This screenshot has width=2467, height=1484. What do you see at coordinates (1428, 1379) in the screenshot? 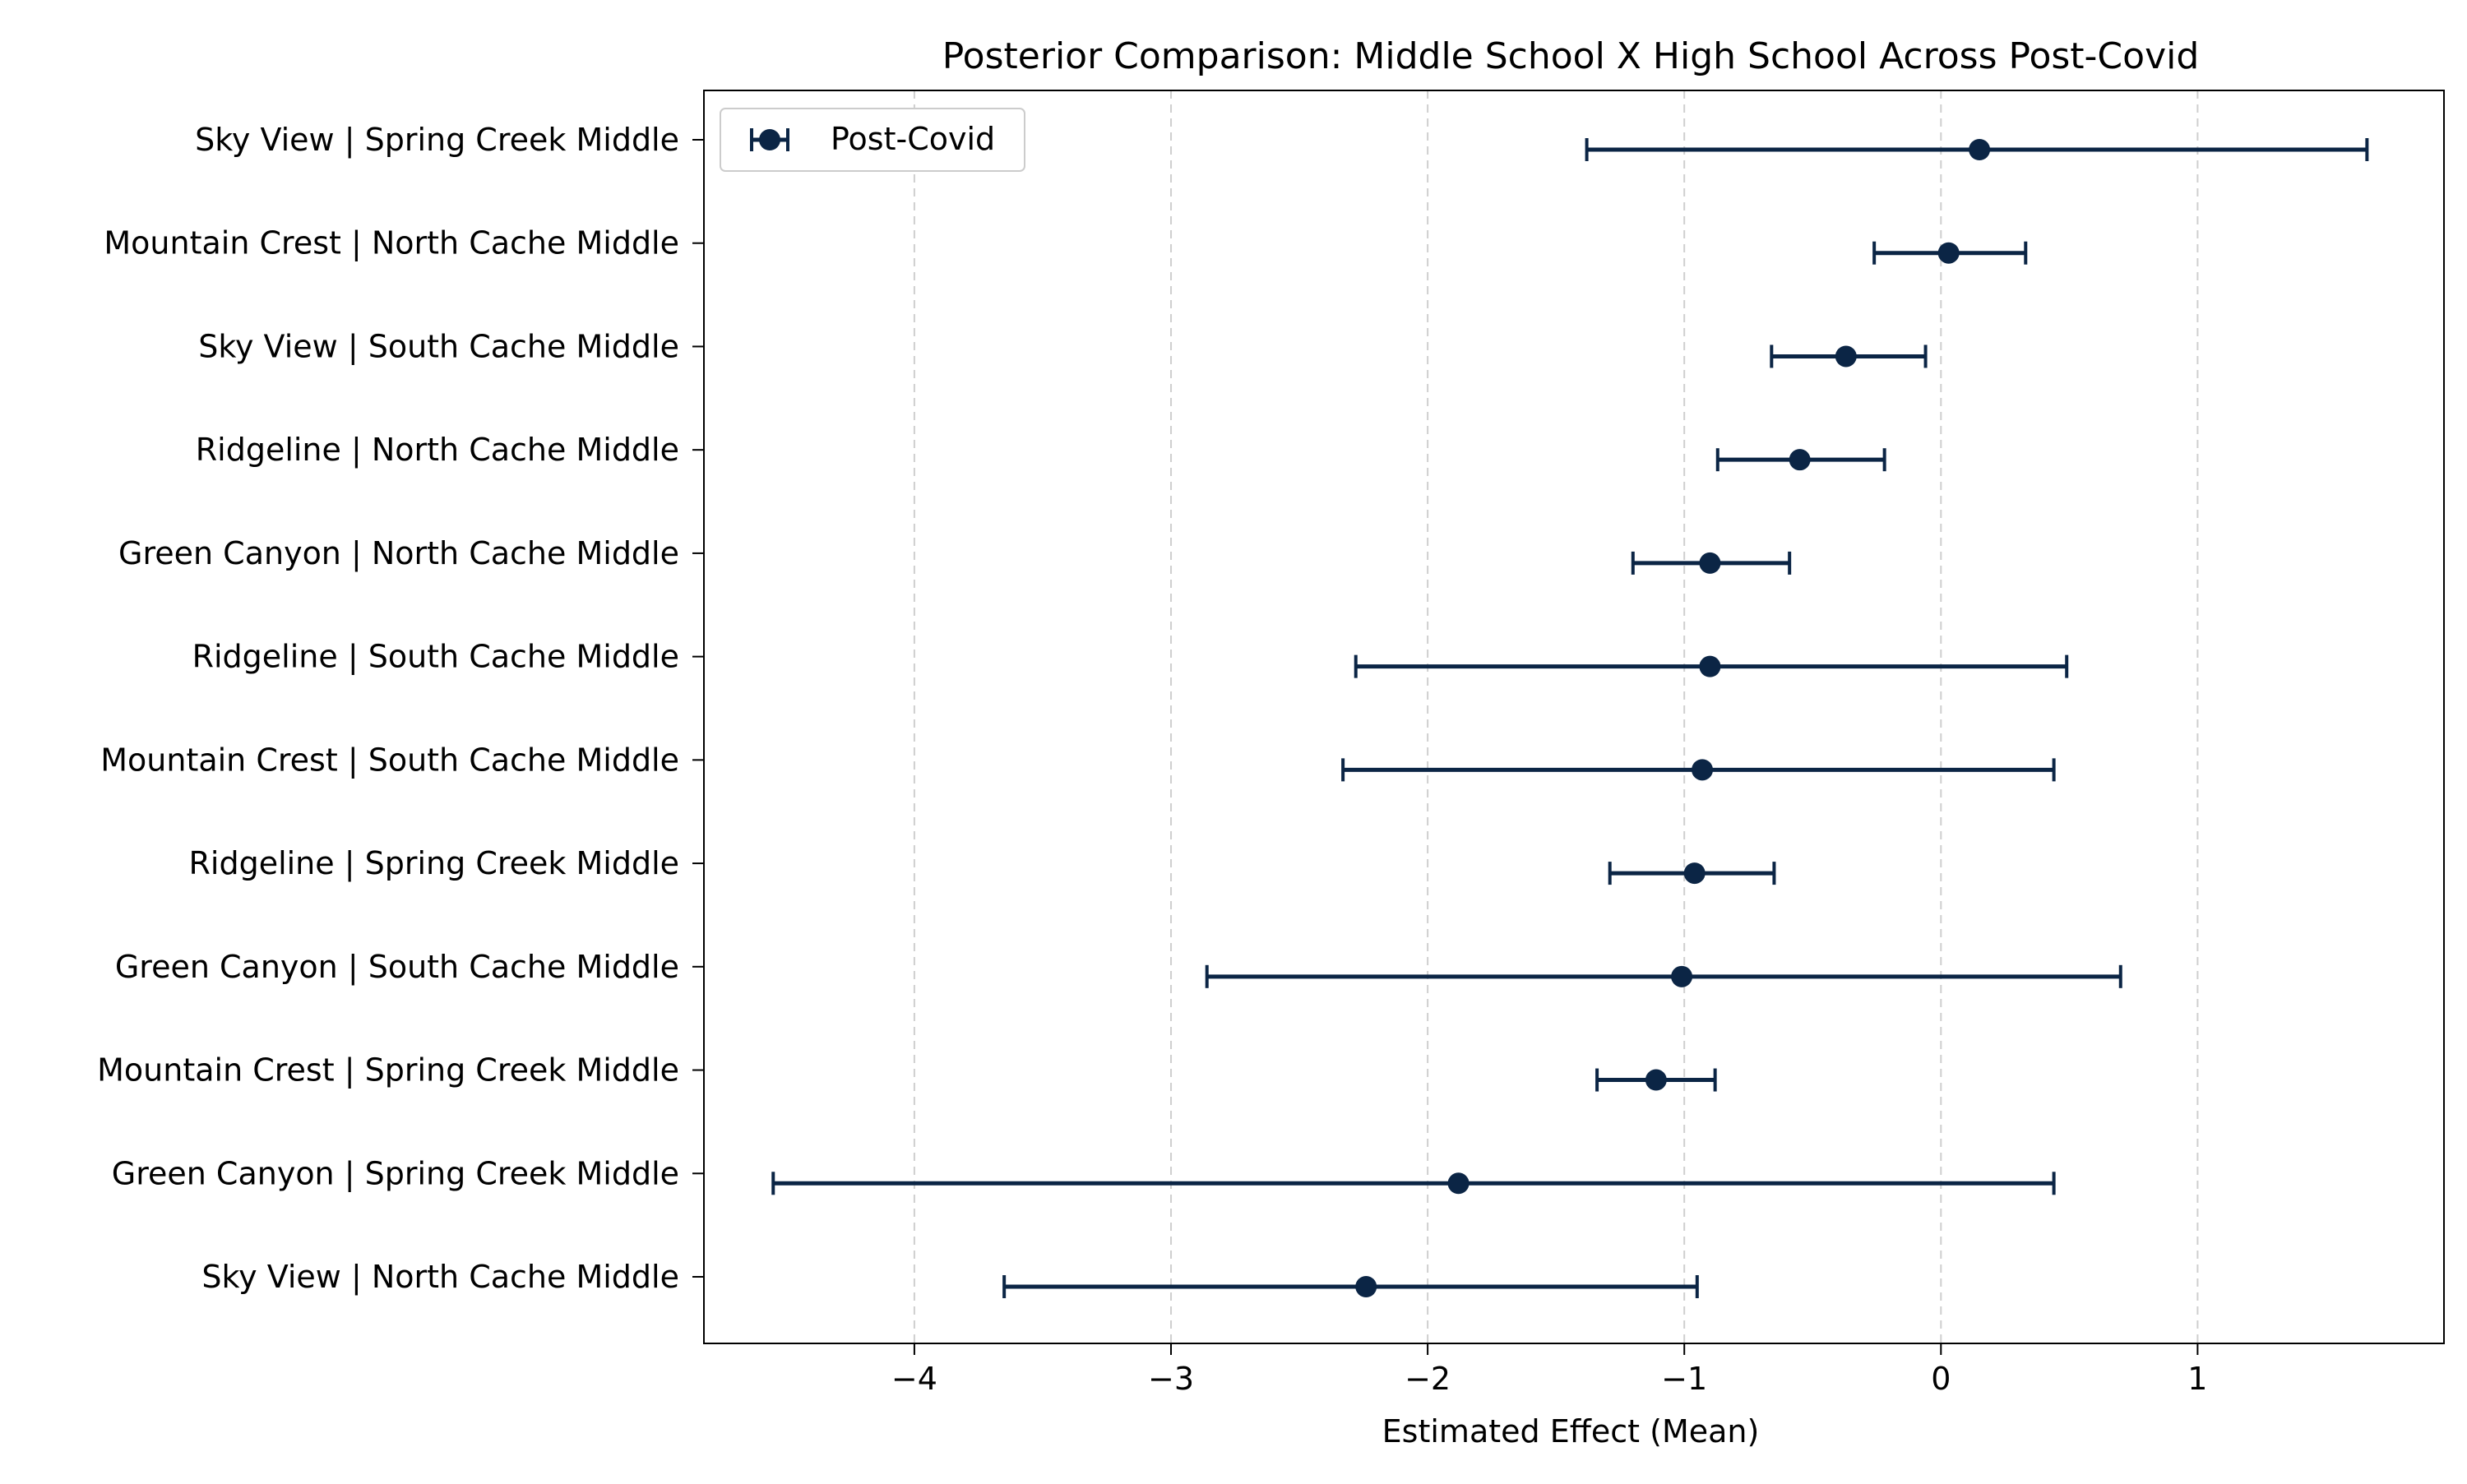
I see `x-tick-label: −2` at bounding box center [1428, 1379].